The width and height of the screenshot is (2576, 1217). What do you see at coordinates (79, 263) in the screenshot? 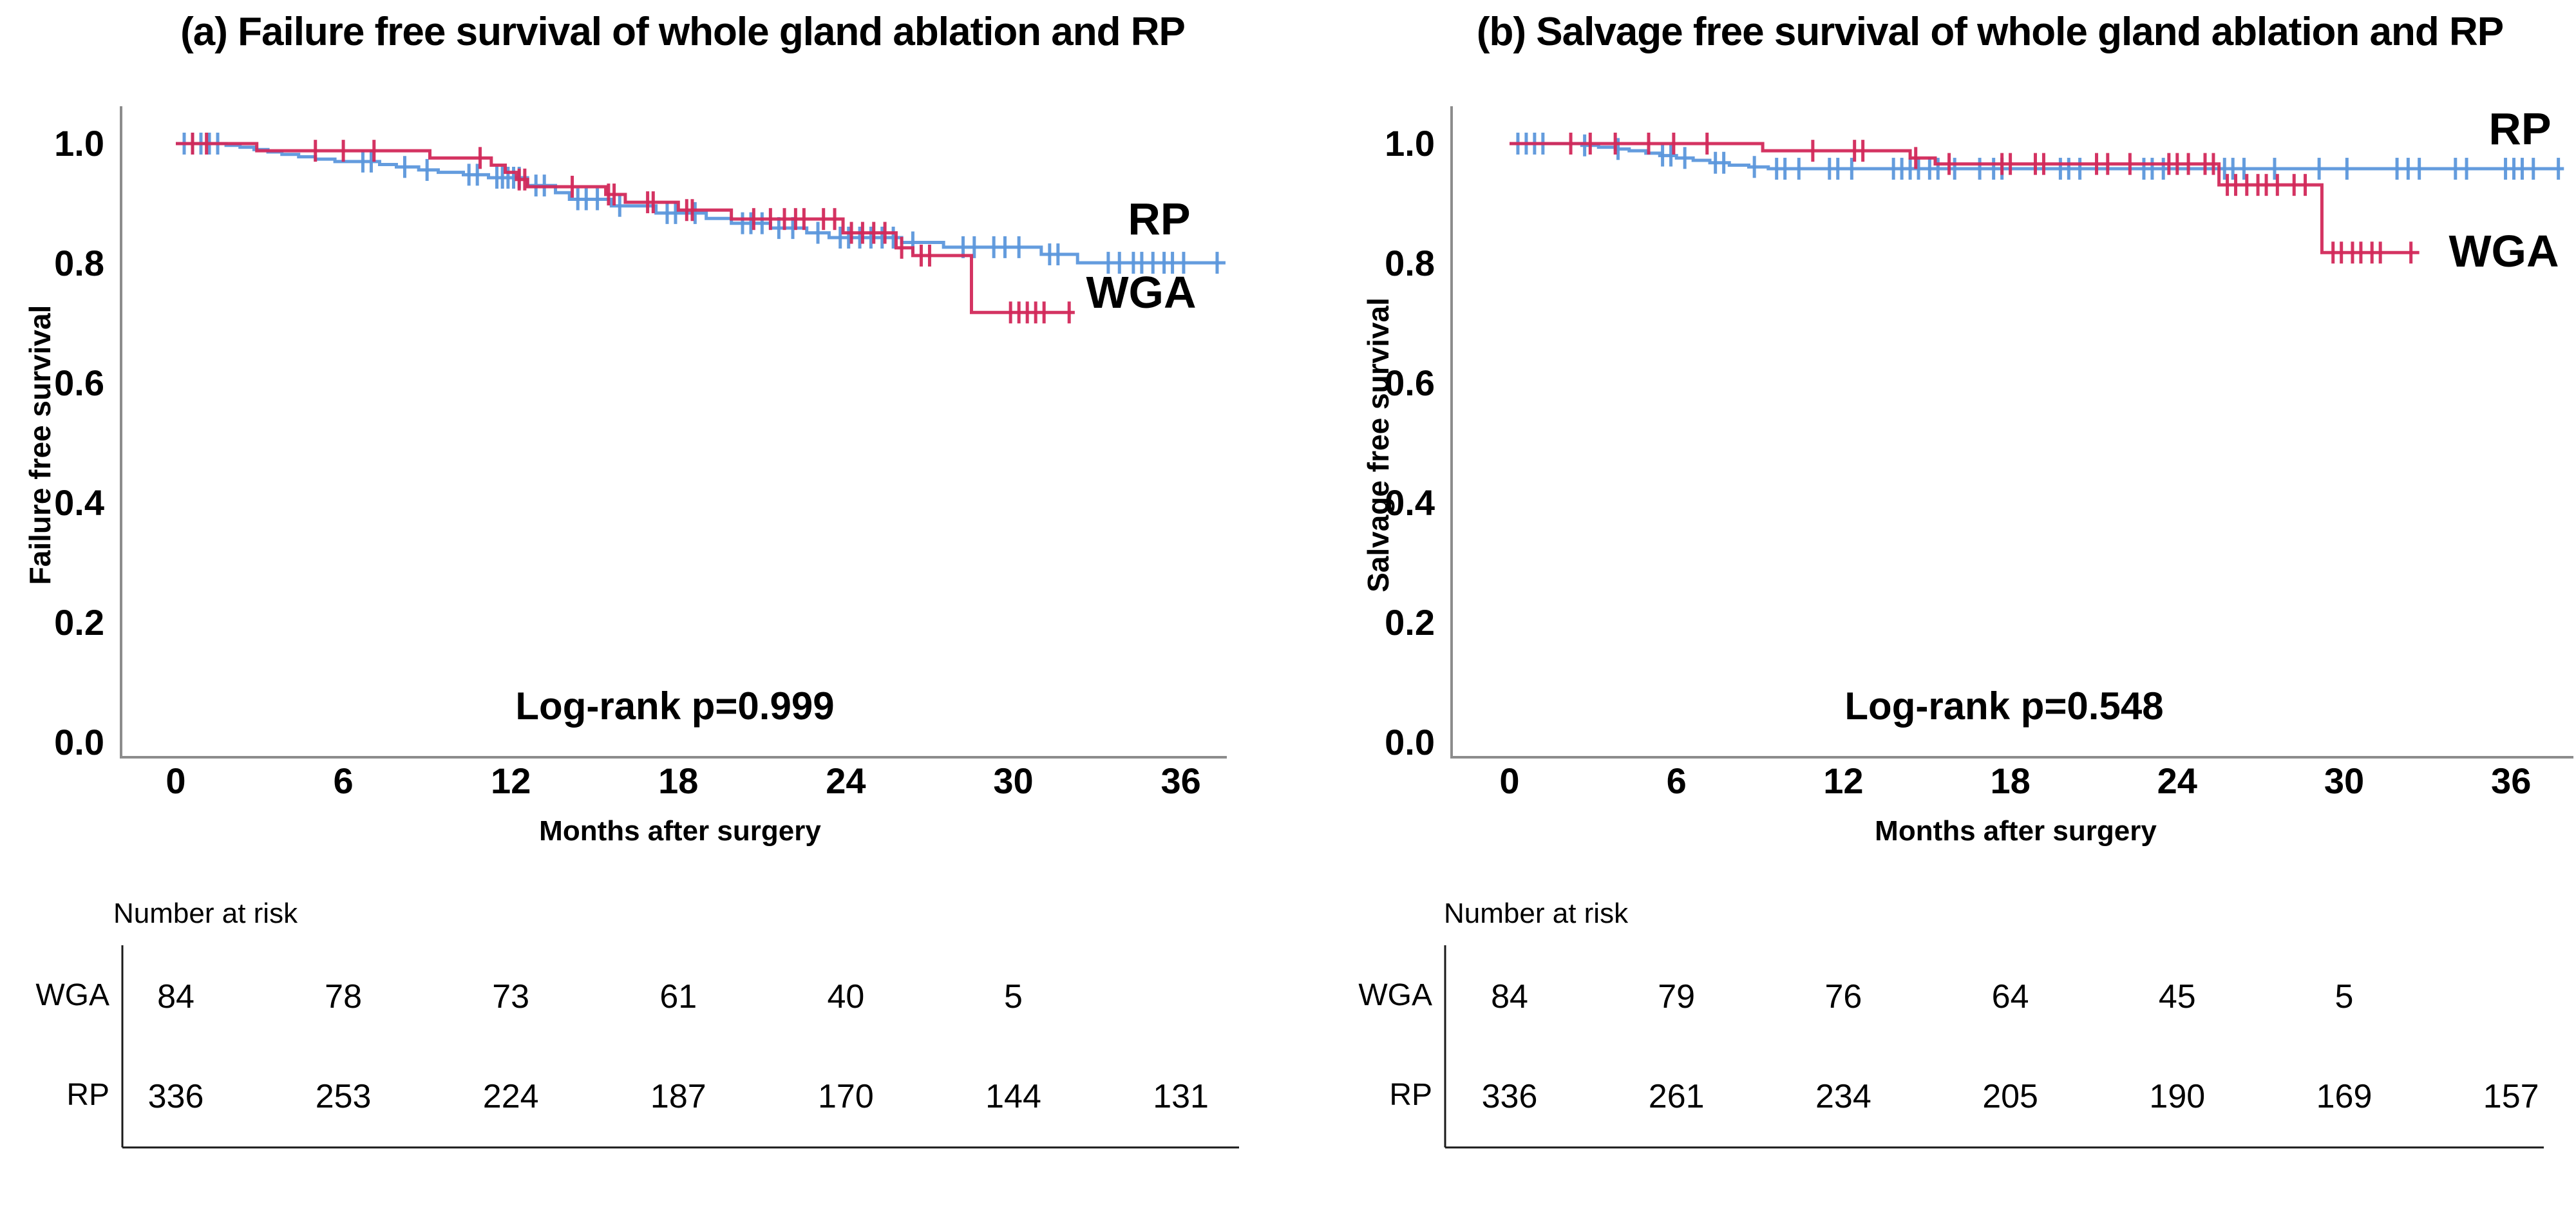
I see `panel-0-ytick: 0.8` at bounding box center [79, 263].